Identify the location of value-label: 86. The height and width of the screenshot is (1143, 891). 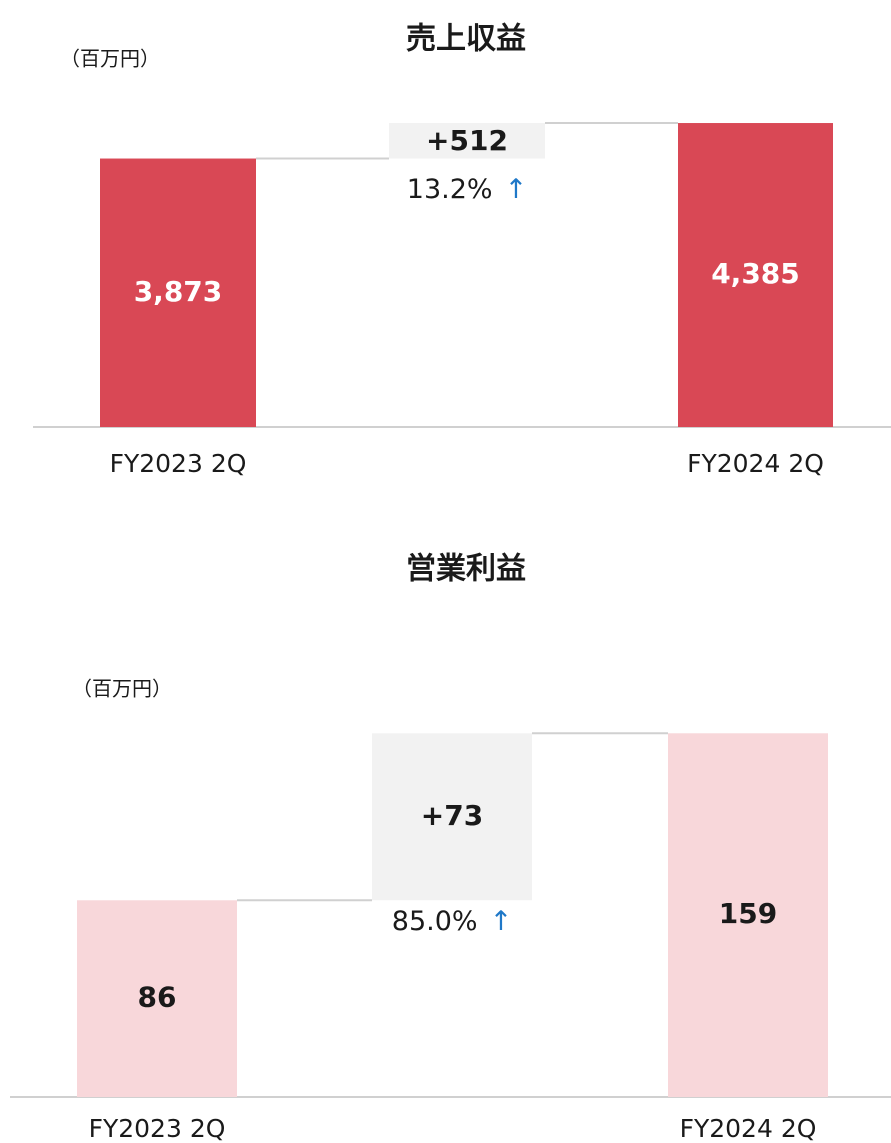
(157, 997).